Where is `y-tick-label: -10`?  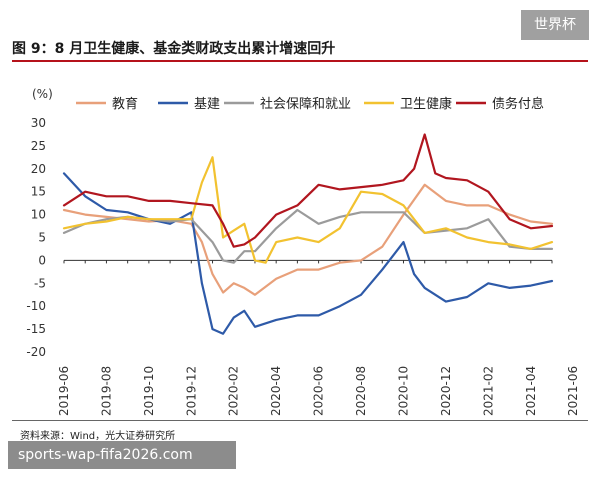 y-tick-label: -10 is located at coordinates (36, 306).